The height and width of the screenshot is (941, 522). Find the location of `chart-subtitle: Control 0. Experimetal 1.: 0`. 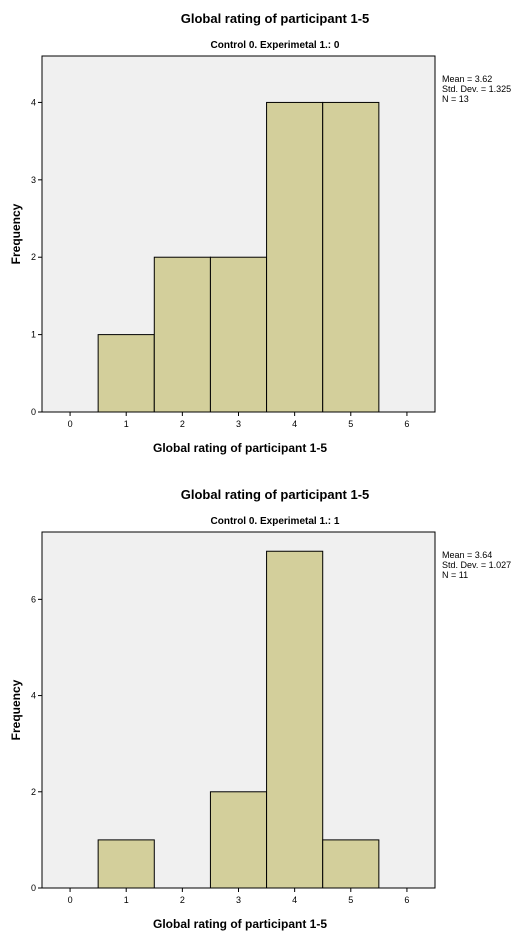

chart-subtitle: Control 0. Experimetal 1.: 0 is located at coordinates (275, 45).